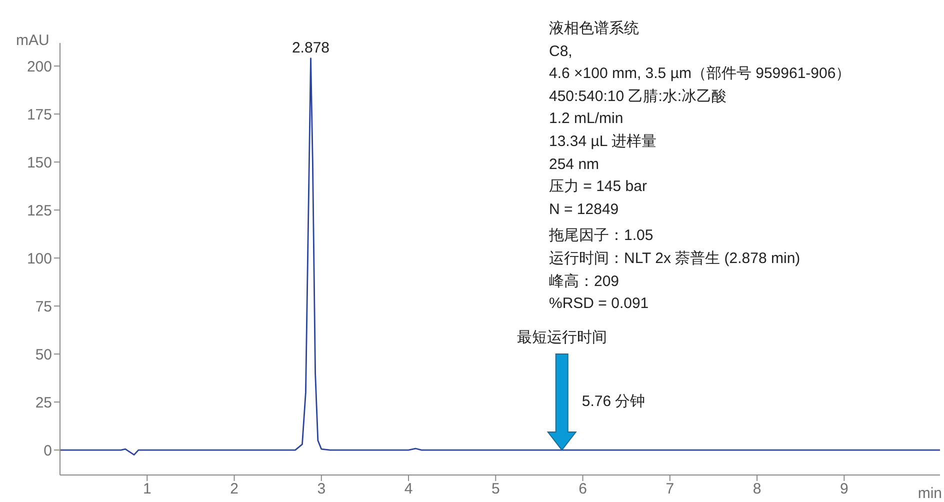  I want to click on y-tick-label: 100, so click(39, 259).